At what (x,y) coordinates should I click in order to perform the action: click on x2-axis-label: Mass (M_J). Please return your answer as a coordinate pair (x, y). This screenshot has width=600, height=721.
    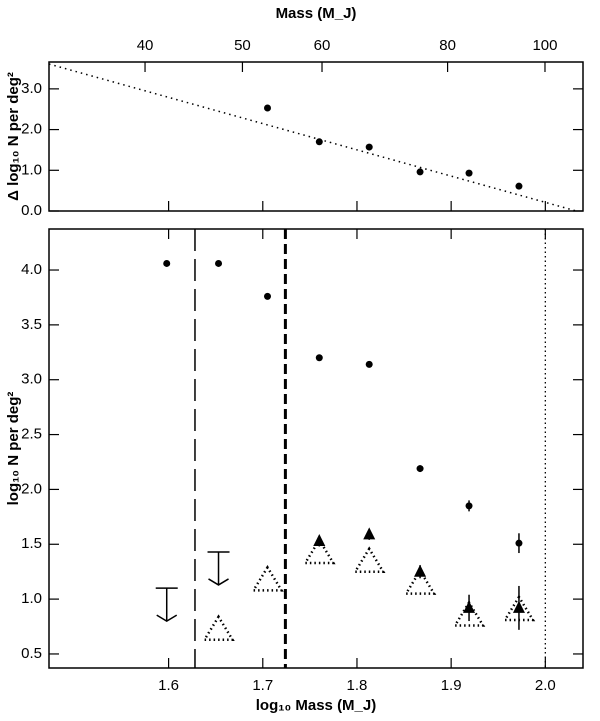
    Looking at the image, I should click on (316, 13).